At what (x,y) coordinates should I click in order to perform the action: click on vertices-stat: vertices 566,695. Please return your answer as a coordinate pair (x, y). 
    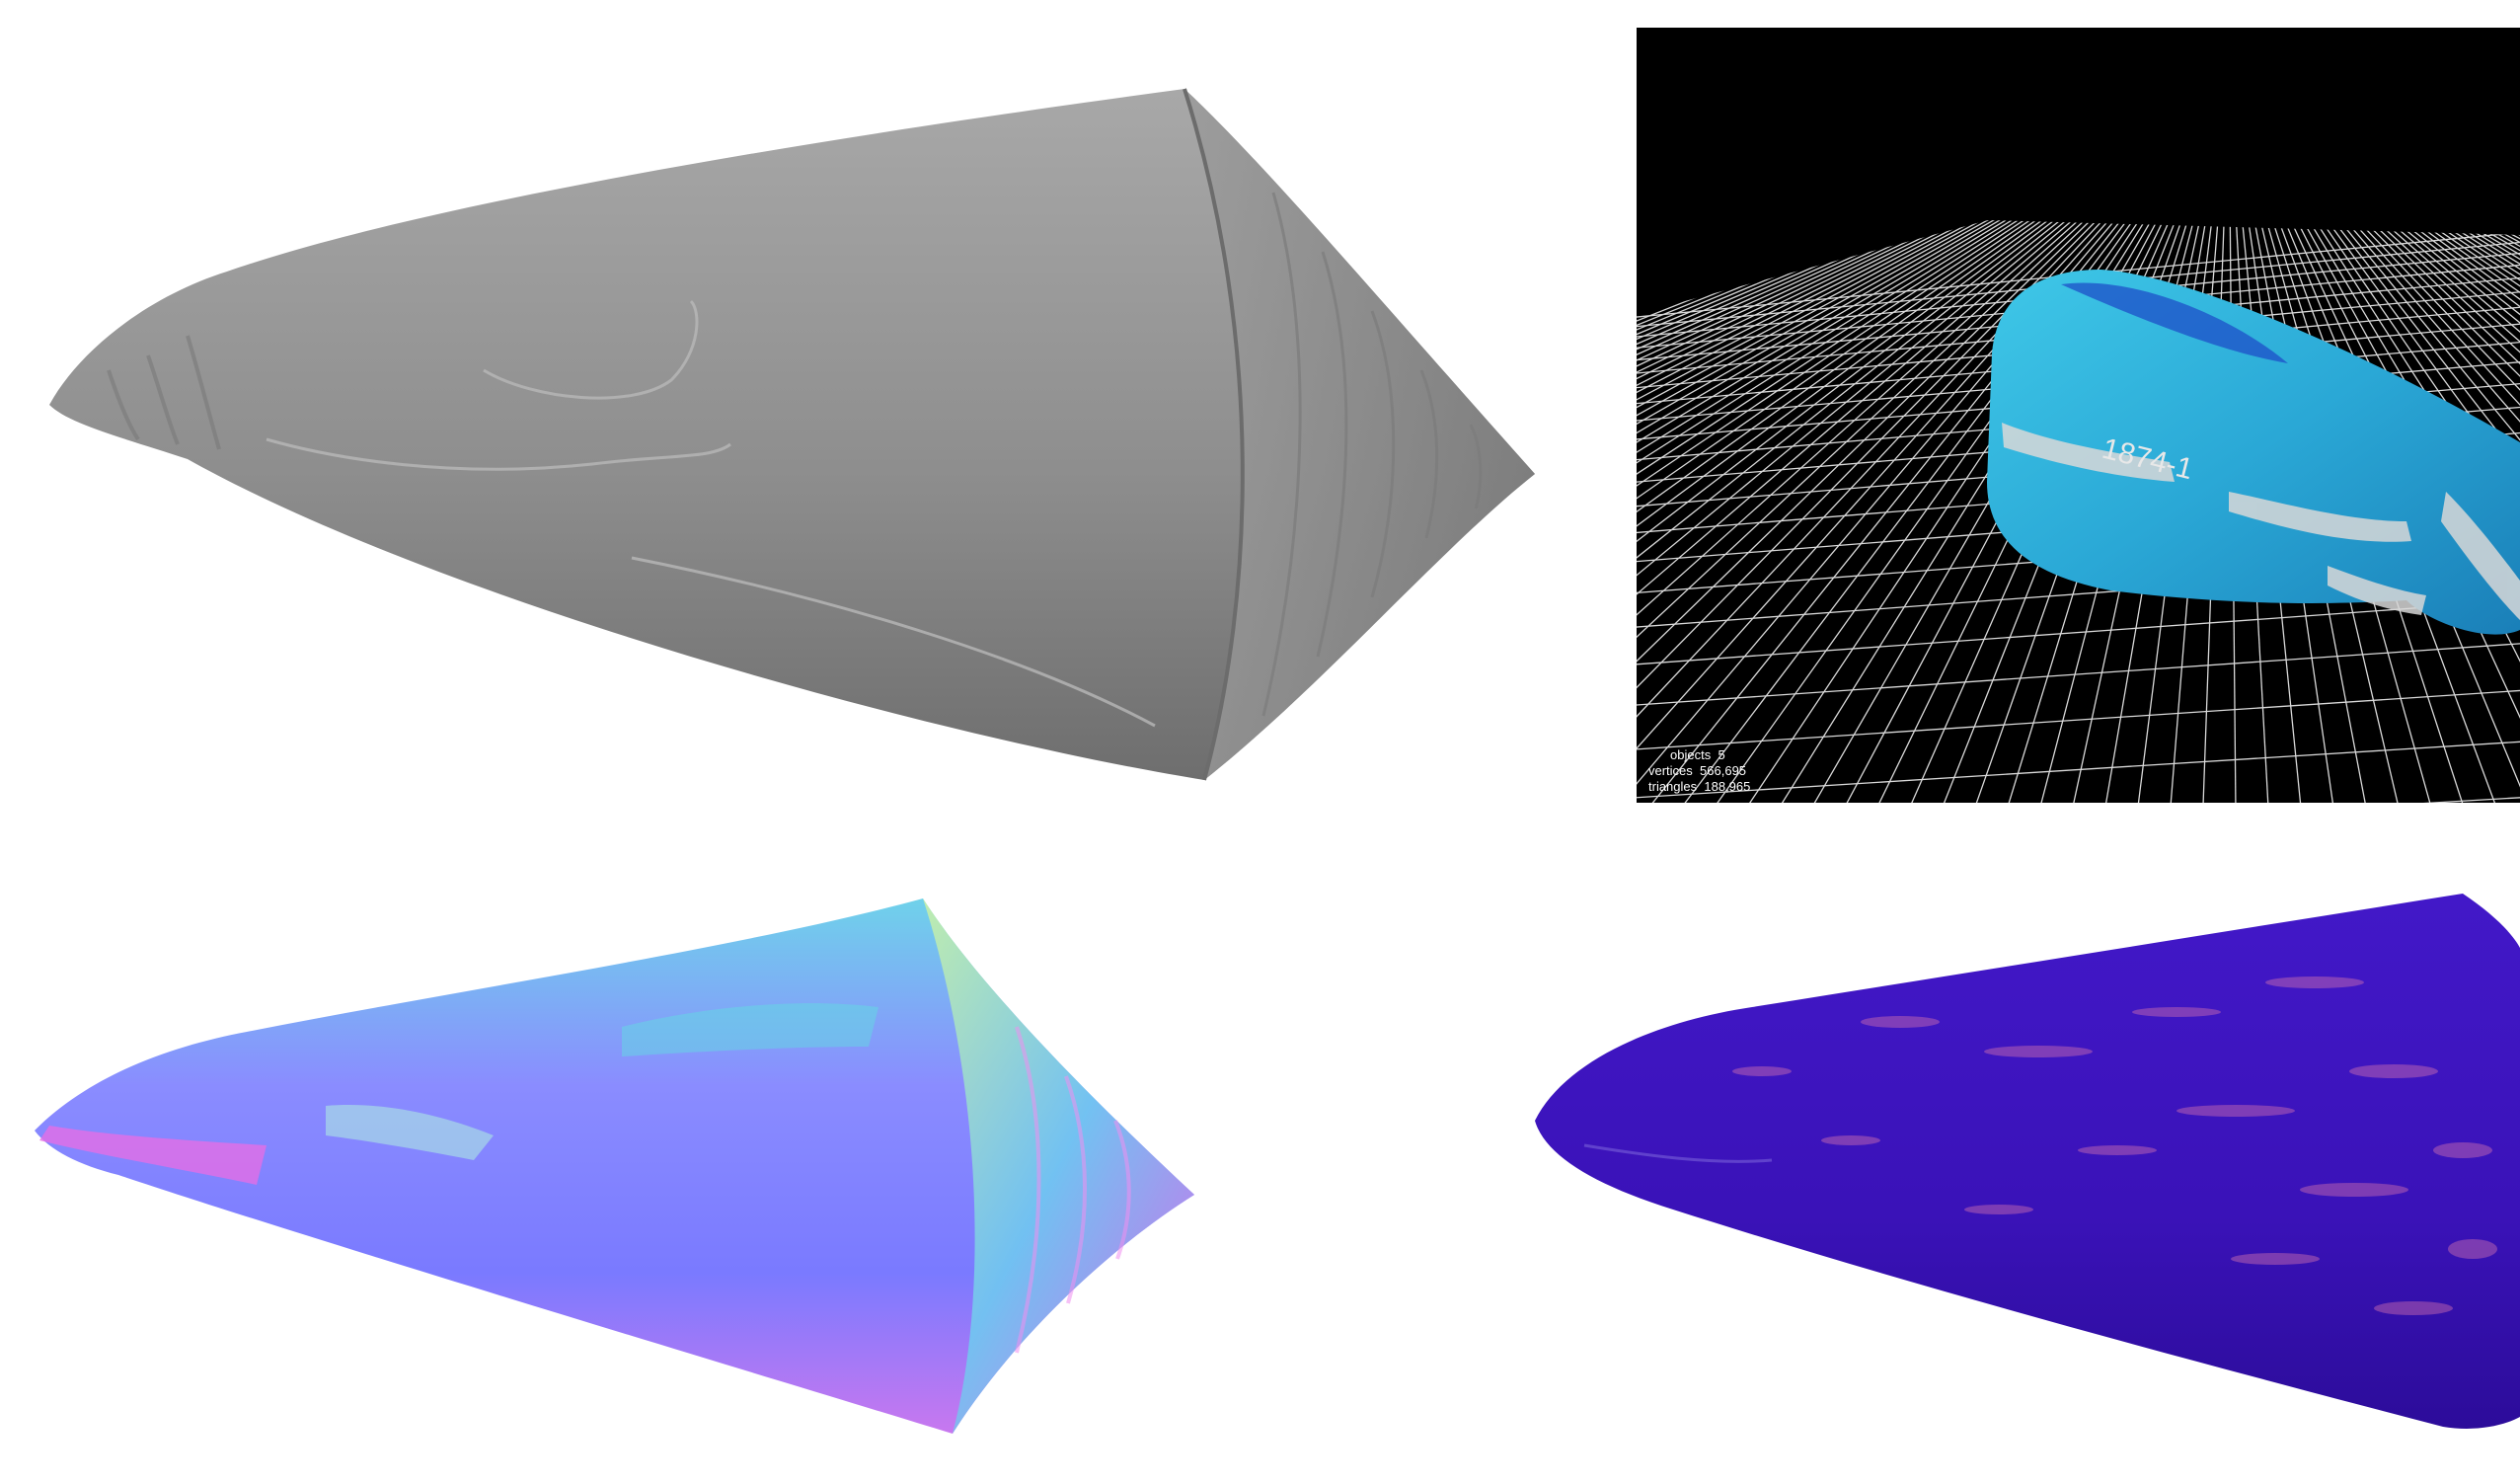
    Looking at the image, I should click on (1699, 771).